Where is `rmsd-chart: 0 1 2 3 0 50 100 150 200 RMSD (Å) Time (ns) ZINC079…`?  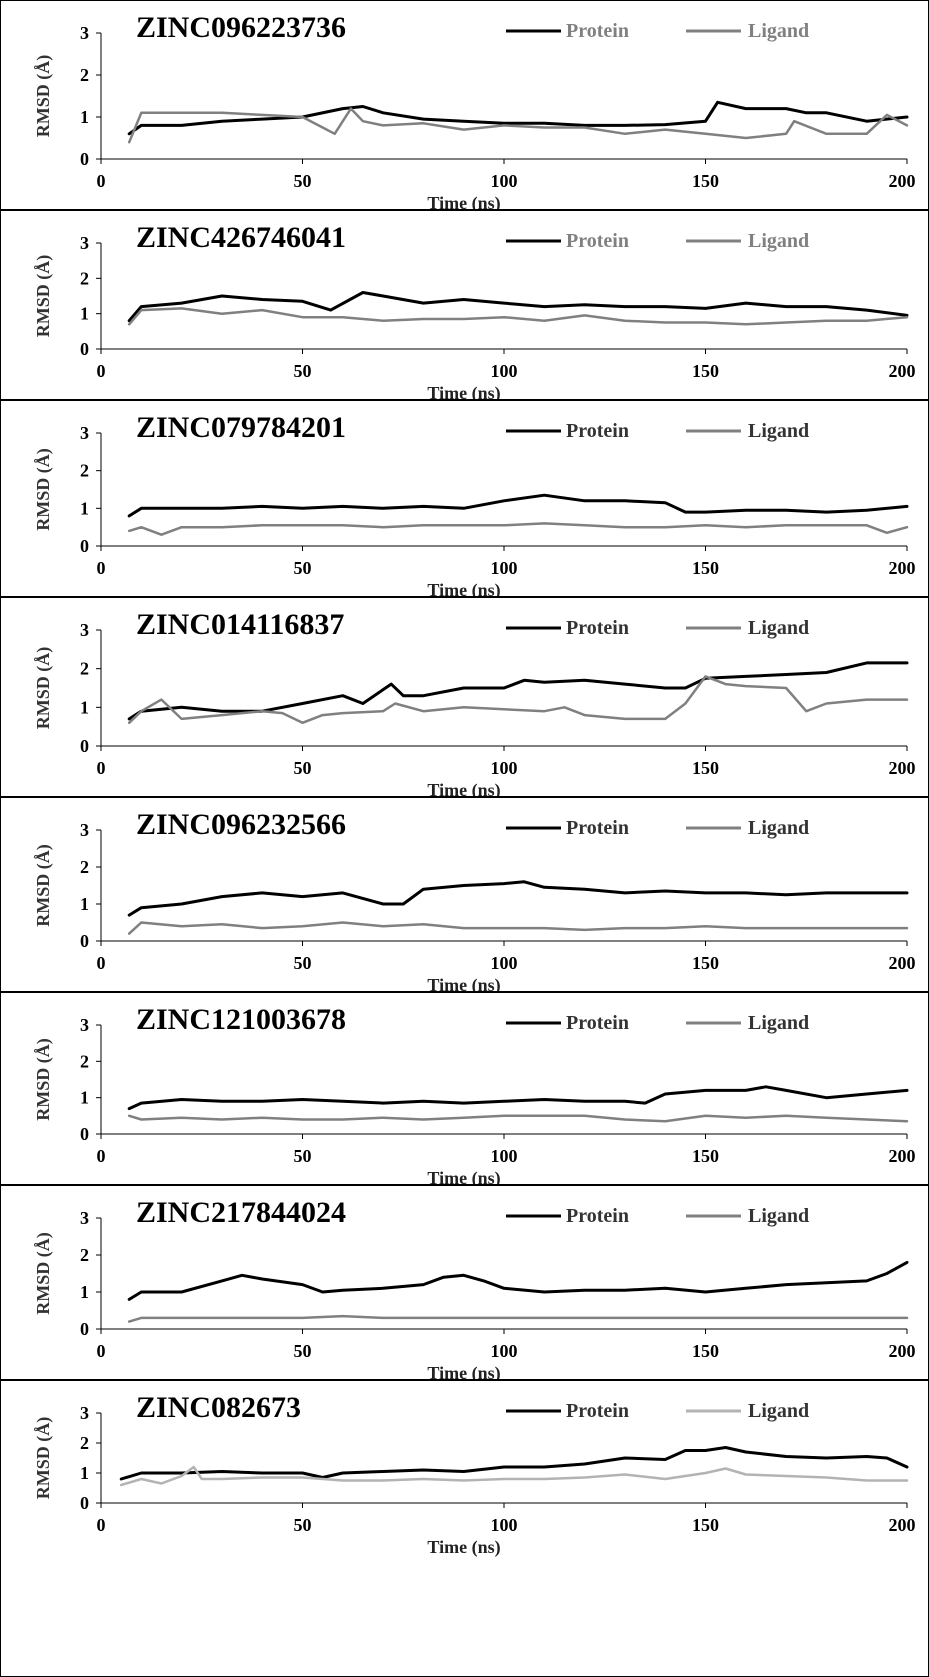 rmsd-chart: 0 1 2 3 0 50 100 150 200 RMSD (Å) Time (ns) ZINC079… is located at coordinates (474, 503).